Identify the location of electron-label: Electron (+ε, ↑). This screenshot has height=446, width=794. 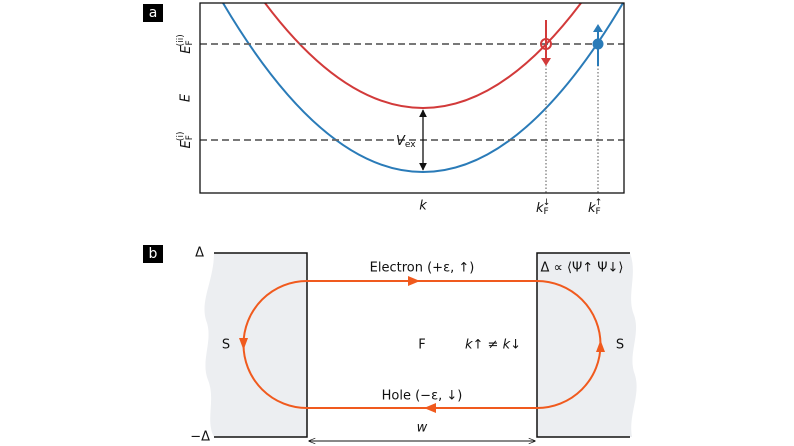
(422, 268).